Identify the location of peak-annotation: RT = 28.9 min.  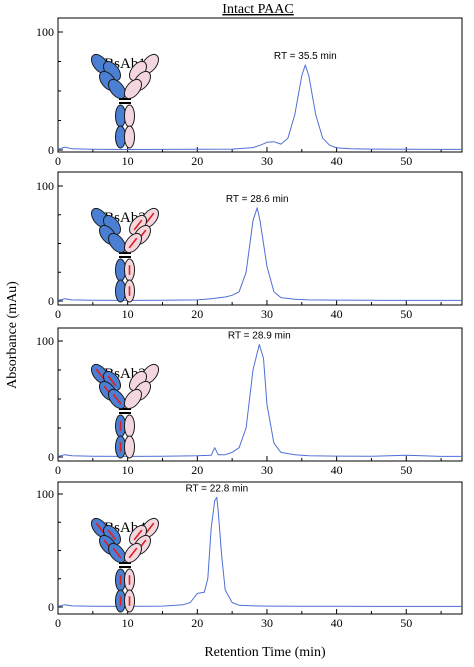
(259, 335).